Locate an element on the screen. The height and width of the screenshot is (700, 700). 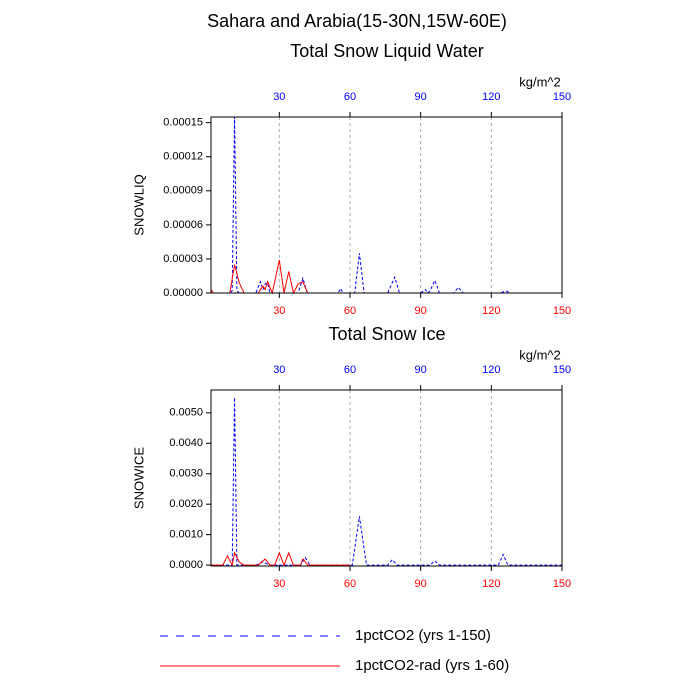
legend-label: 1pctCO2 (yrs 1-150) is located at coordinates (423, 635).